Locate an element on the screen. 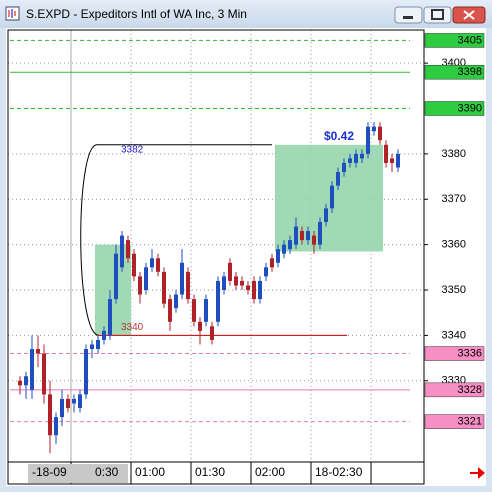  cursor-date: -18-09 is located at coordinates (49, 472).